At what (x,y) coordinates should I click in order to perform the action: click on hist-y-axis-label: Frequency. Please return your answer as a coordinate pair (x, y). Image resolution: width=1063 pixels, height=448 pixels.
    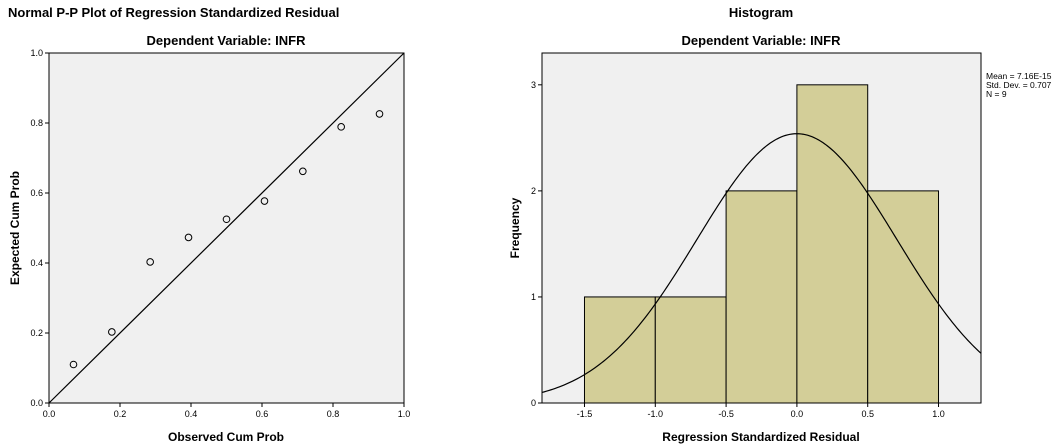
    Looking at the image, I should click on (515, 227).